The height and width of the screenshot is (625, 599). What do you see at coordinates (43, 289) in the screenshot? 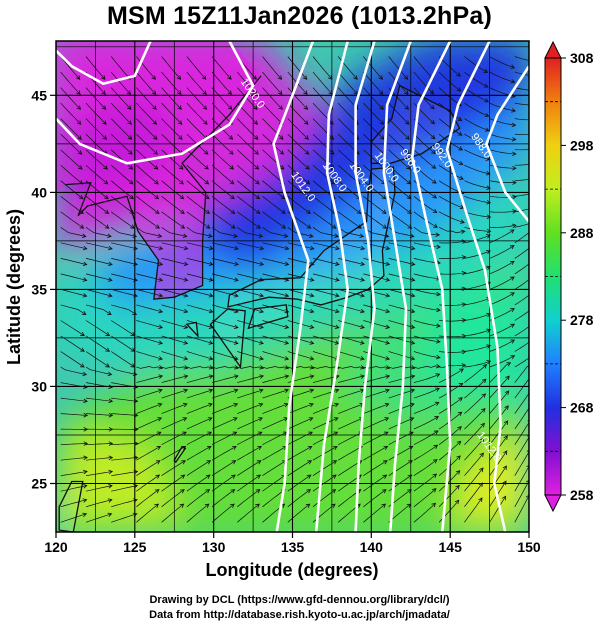
I see `y-axis-ticks: 25 30 35 40 45` at bounding box center [43, 289].